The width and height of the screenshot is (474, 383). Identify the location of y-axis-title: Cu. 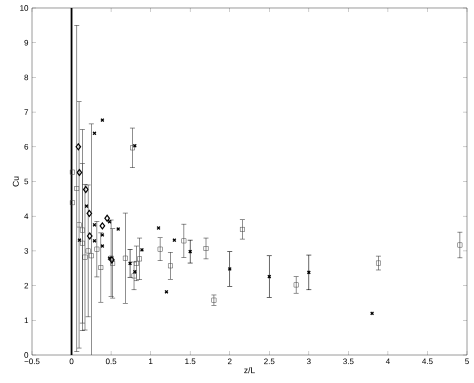
(15, 181).